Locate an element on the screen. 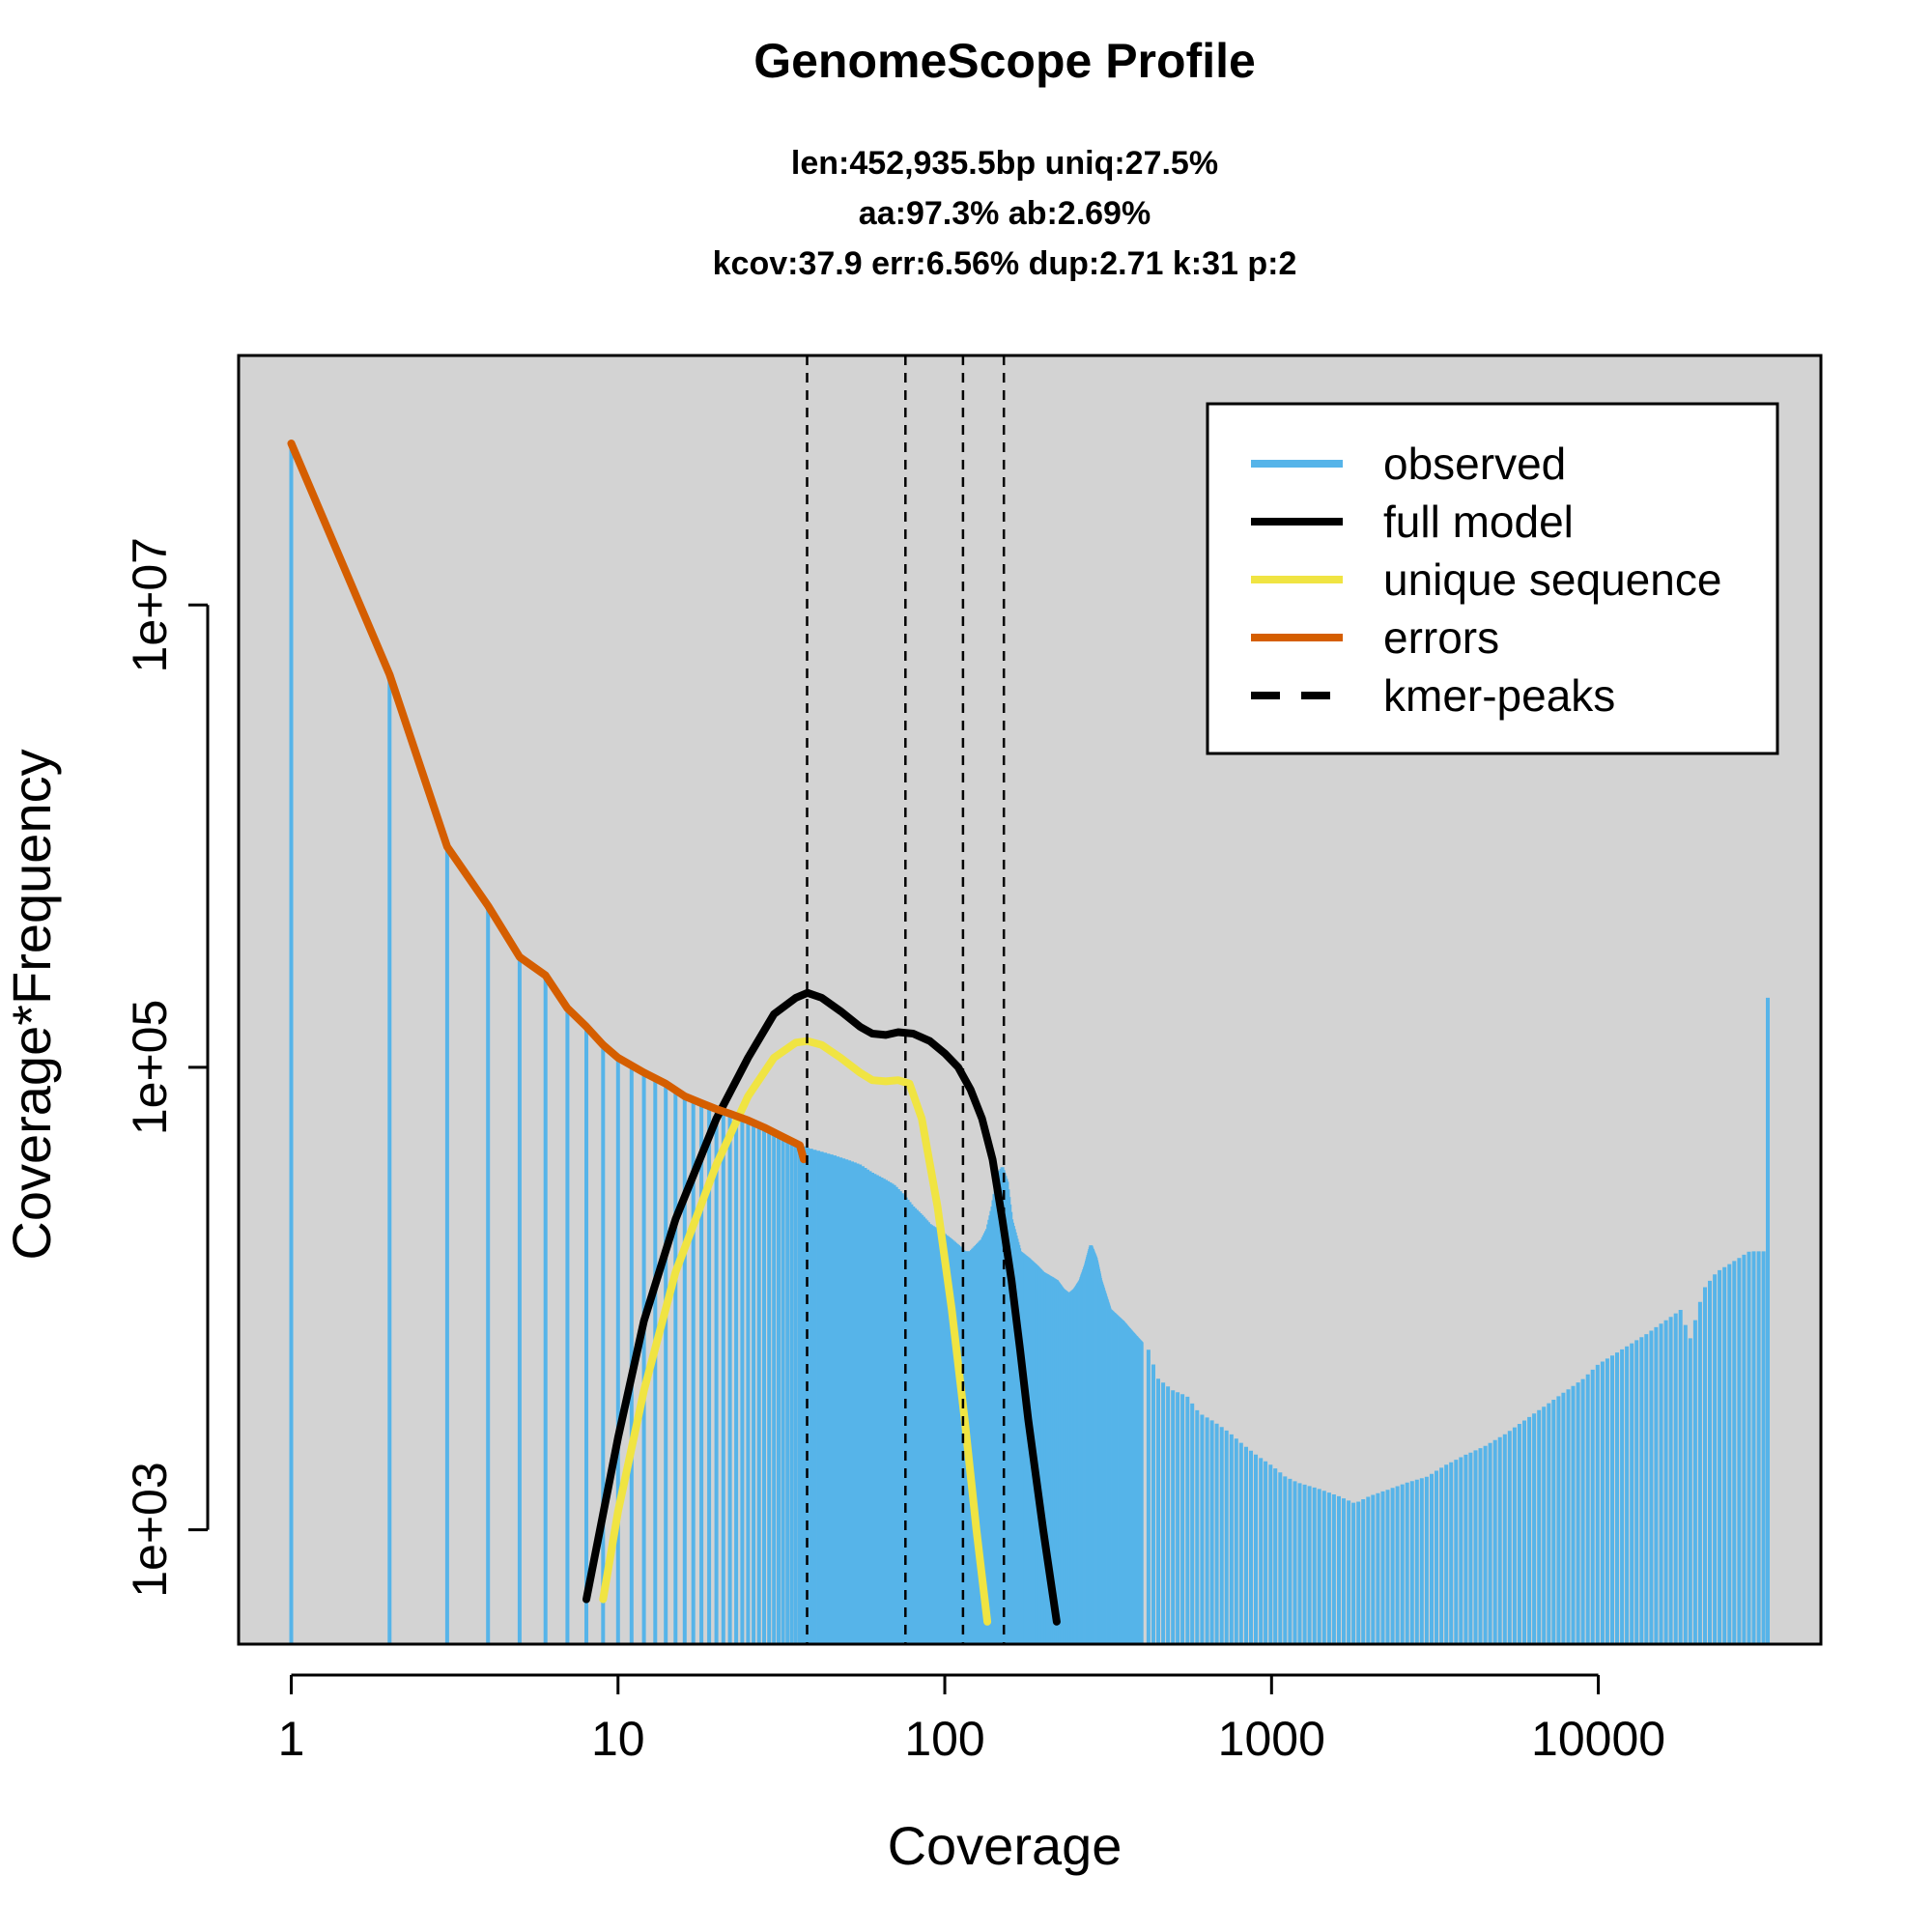 Image resolution: width=1932 pixels, height=1932 pixels. subtitle-line-2: aa:97.3% ab:2.69% is located at coordinates (1005, 213).